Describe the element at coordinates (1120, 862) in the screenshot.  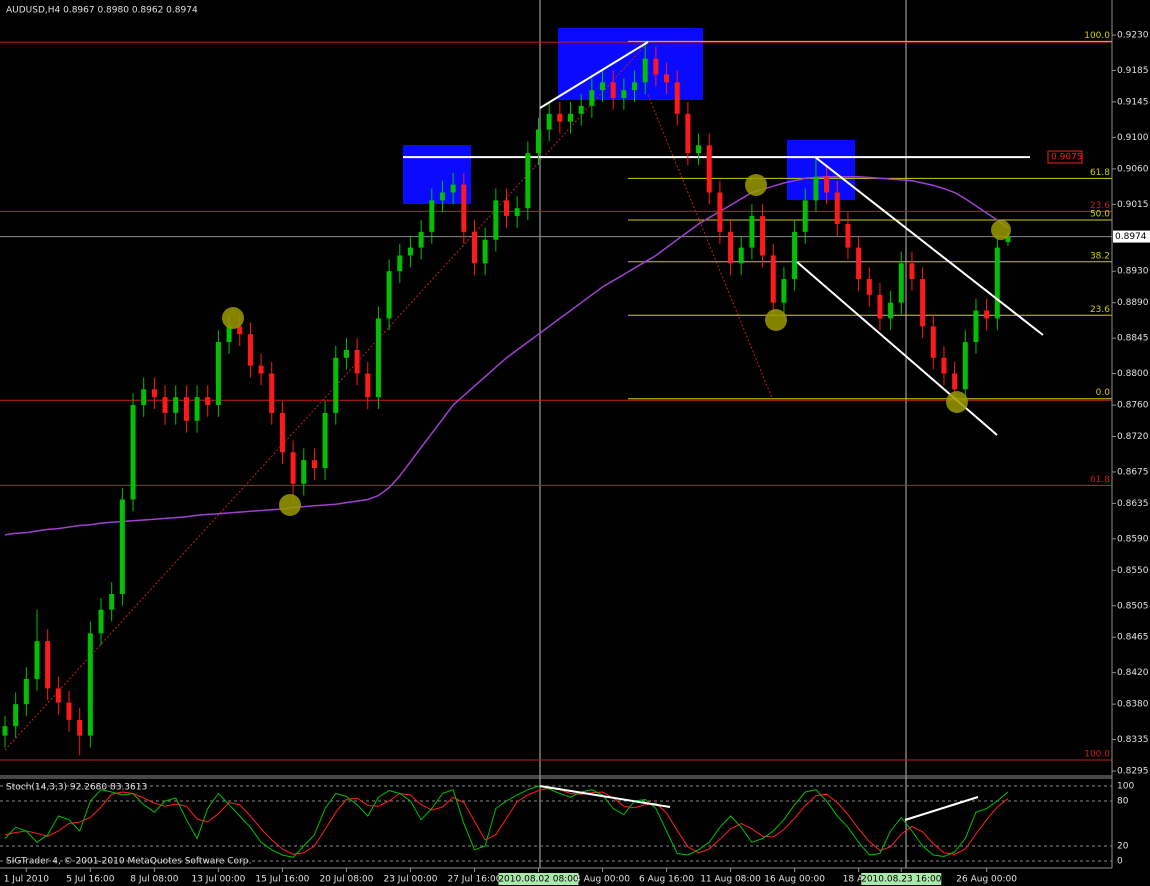
I see `stoch-tick-label: 0` at that location.